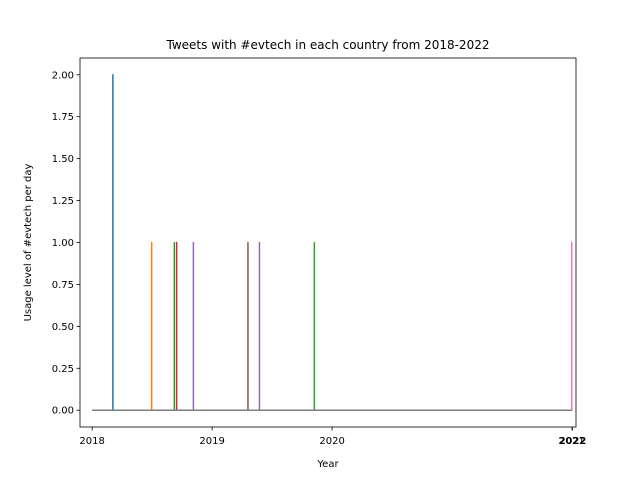  I want to click on y-tick-label: 1.25, so click(63, 201).